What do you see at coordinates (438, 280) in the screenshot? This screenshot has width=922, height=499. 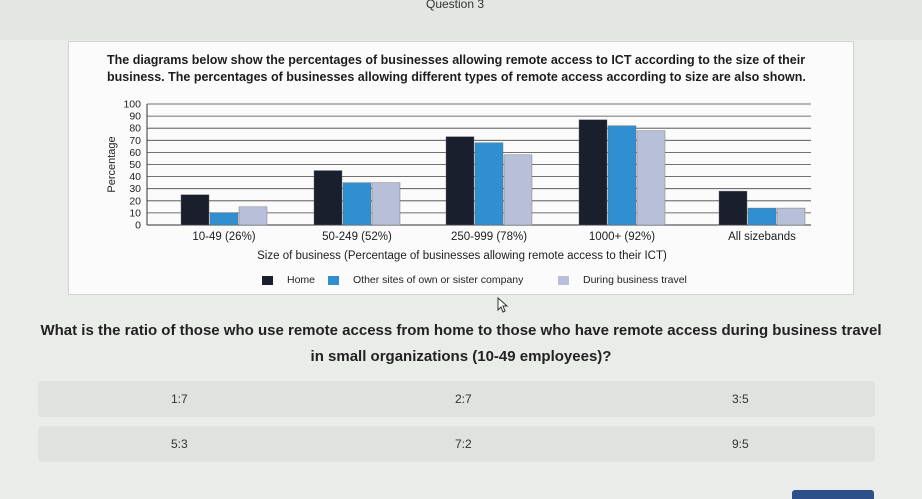 I see `legend-label: Other sites of own or sister company` at bounding box center [438, 280].